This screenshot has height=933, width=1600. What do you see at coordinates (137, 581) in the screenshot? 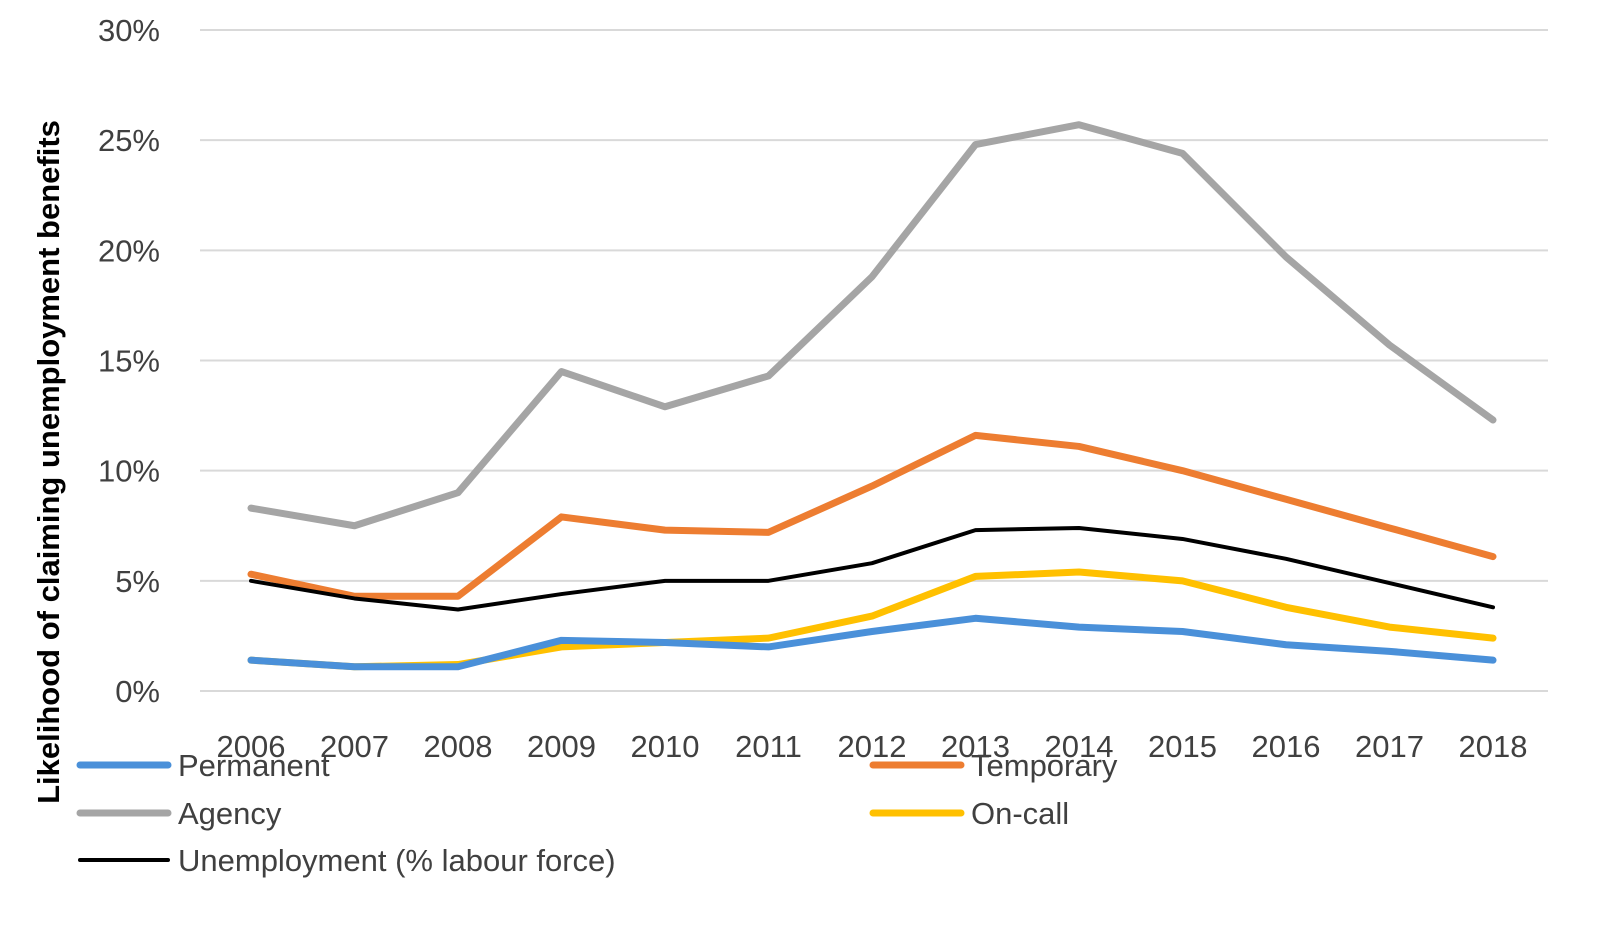
I see `y-tick-label: 5%` at bounding box center [137, 581].